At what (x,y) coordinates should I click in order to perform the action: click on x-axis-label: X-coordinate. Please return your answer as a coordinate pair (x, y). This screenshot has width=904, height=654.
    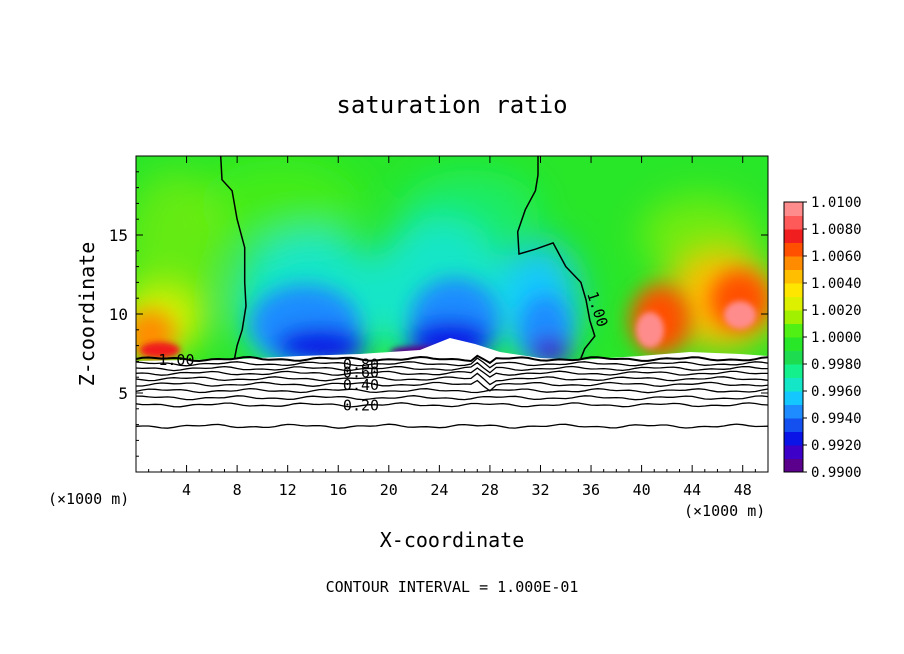
    Looking at the image, I should click on (452, 540).